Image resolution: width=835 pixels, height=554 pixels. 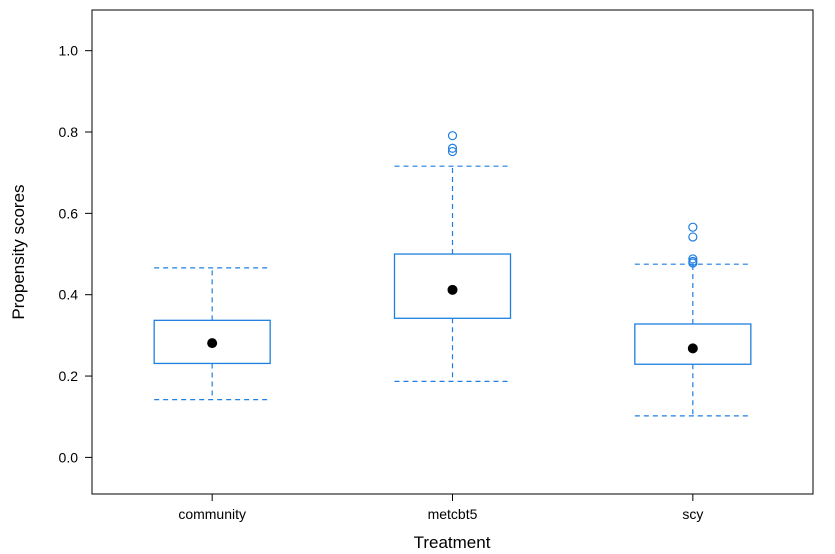 I want to click on y-tick-label: 0.0, so click(x=69, y=457).